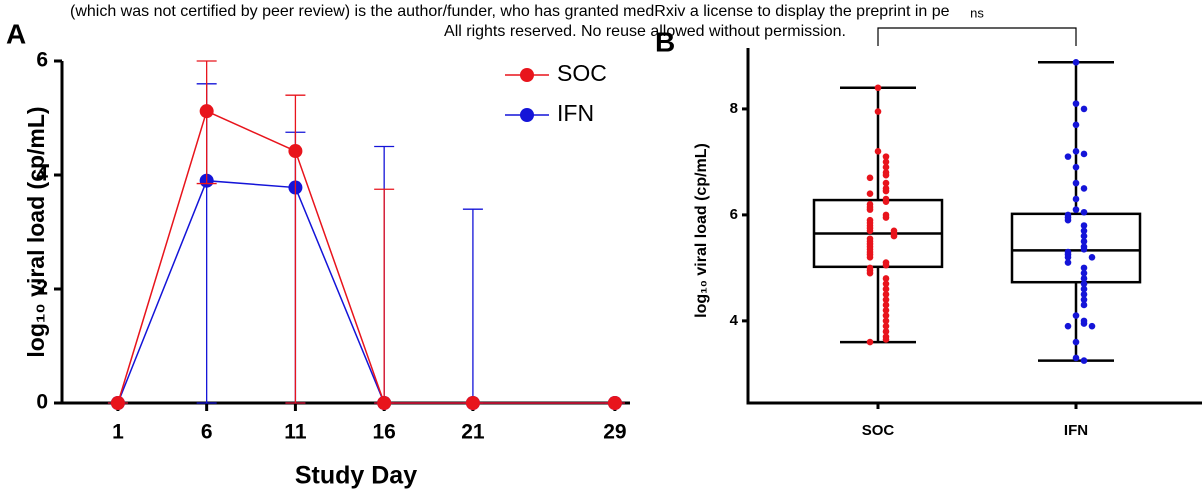 The height and width of the screenshot is (493, 1202). I want to click on y-tick-label: 8, so click(734, 108).